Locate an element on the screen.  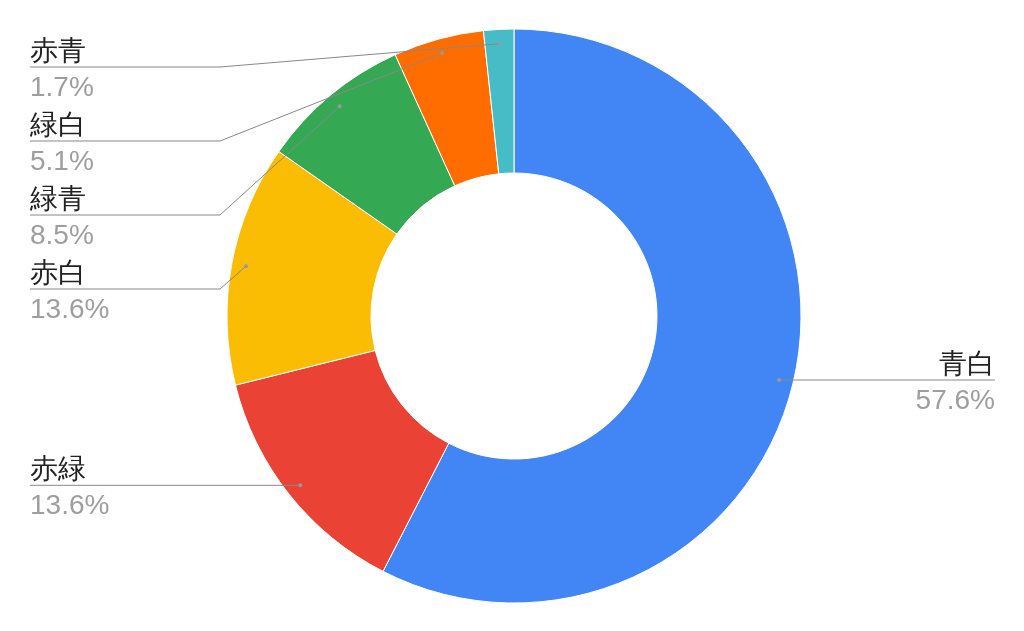
slice-label: 赤青 is located at coordinates (58, 50).